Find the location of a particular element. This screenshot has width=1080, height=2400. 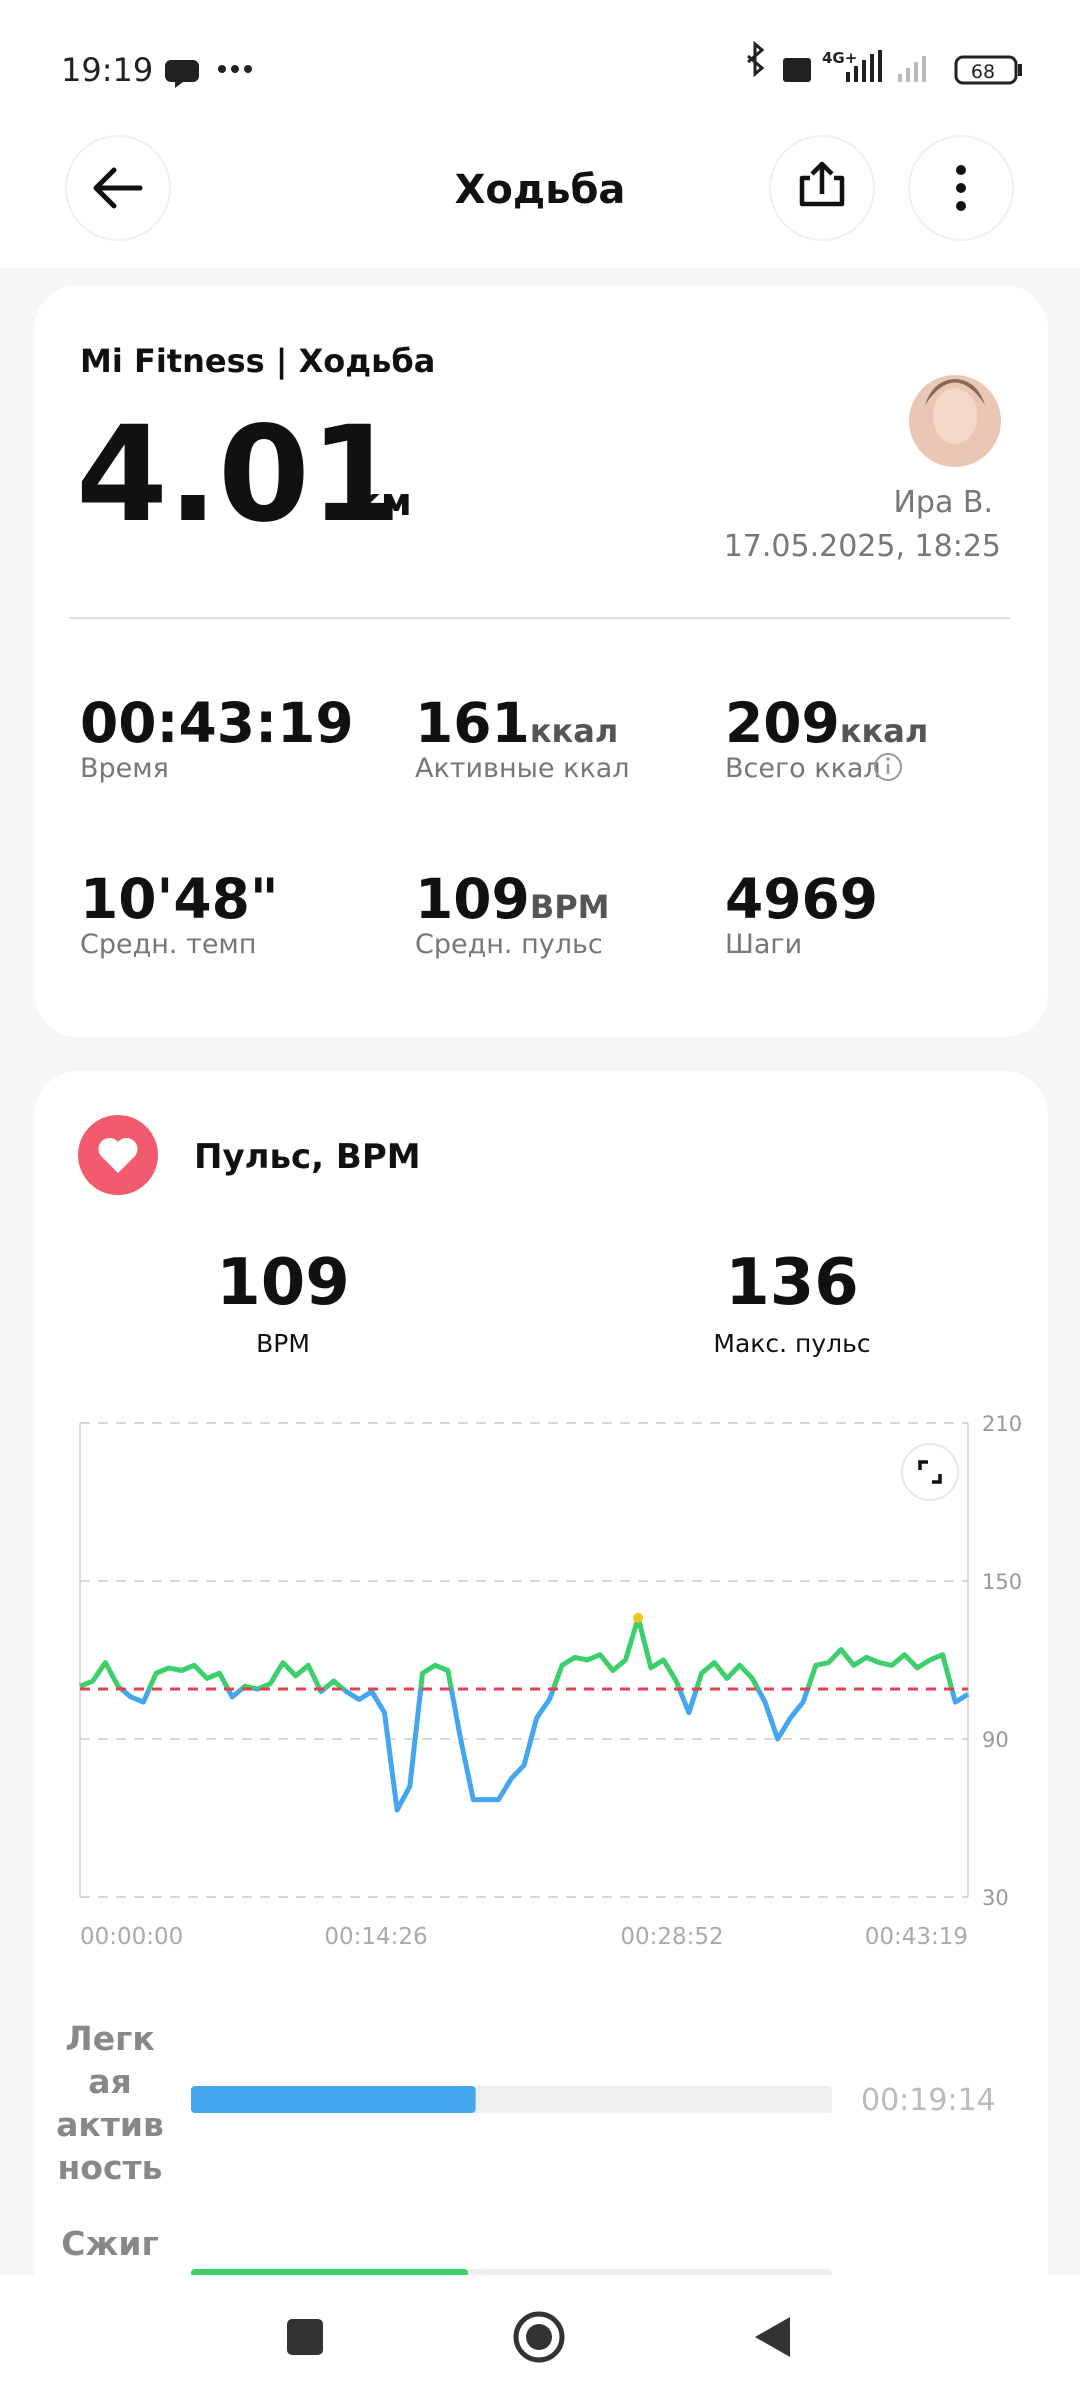

back-nav-button is located at coordinates (772, 2337).